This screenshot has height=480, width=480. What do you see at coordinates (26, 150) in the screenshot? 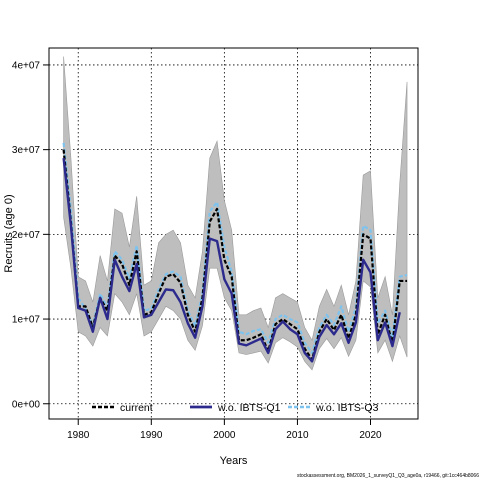
I see `y-tick-label: 3e+07` at bounding box center [26, 150].